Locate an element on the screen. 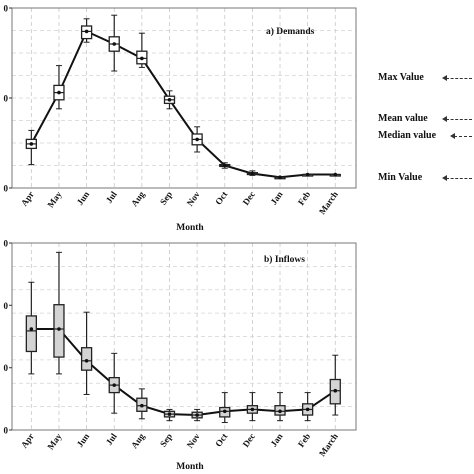 This screenshot has width=474, height=474. legend-min-label: Min Value is located at coordinates (400, 177).